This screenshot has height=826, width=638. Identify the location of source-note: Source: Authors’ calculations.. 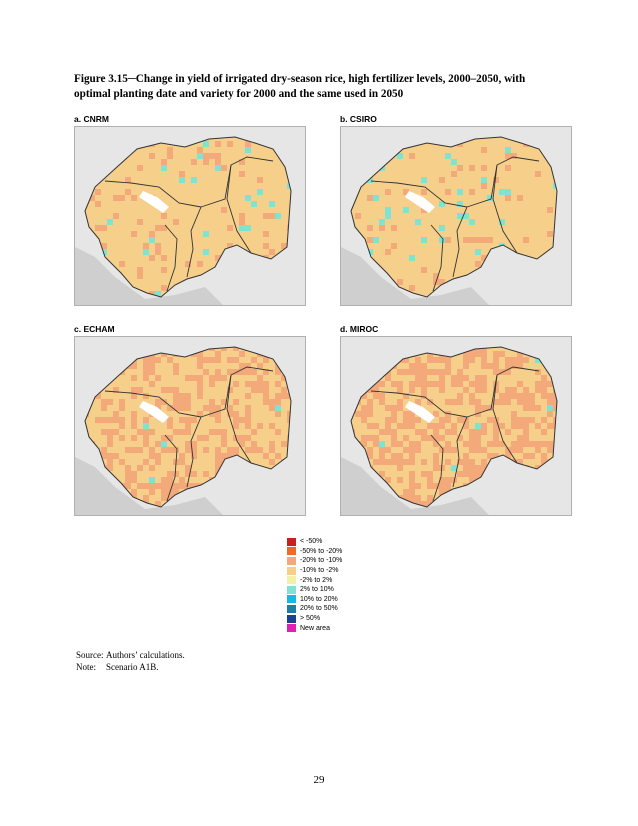
(130, 655).